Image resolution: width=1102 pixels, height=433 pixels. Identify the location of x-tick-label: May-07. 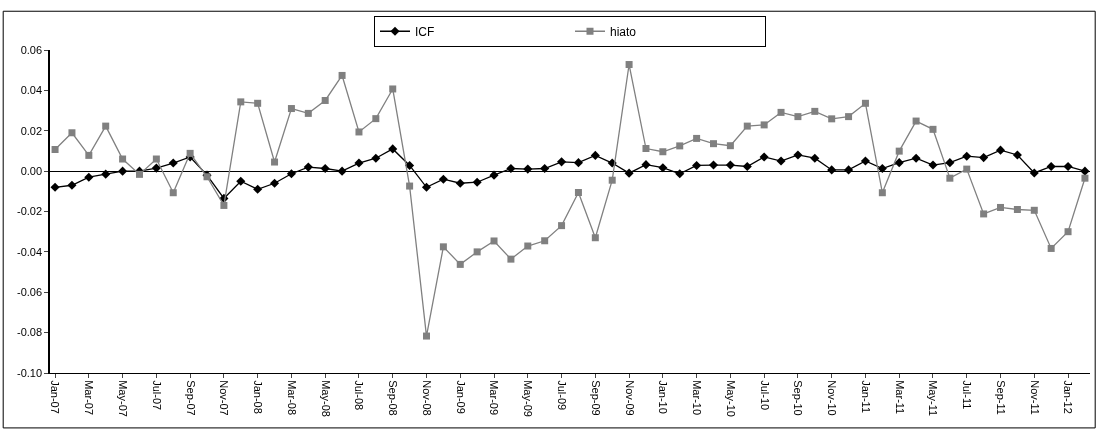
(123, 398).